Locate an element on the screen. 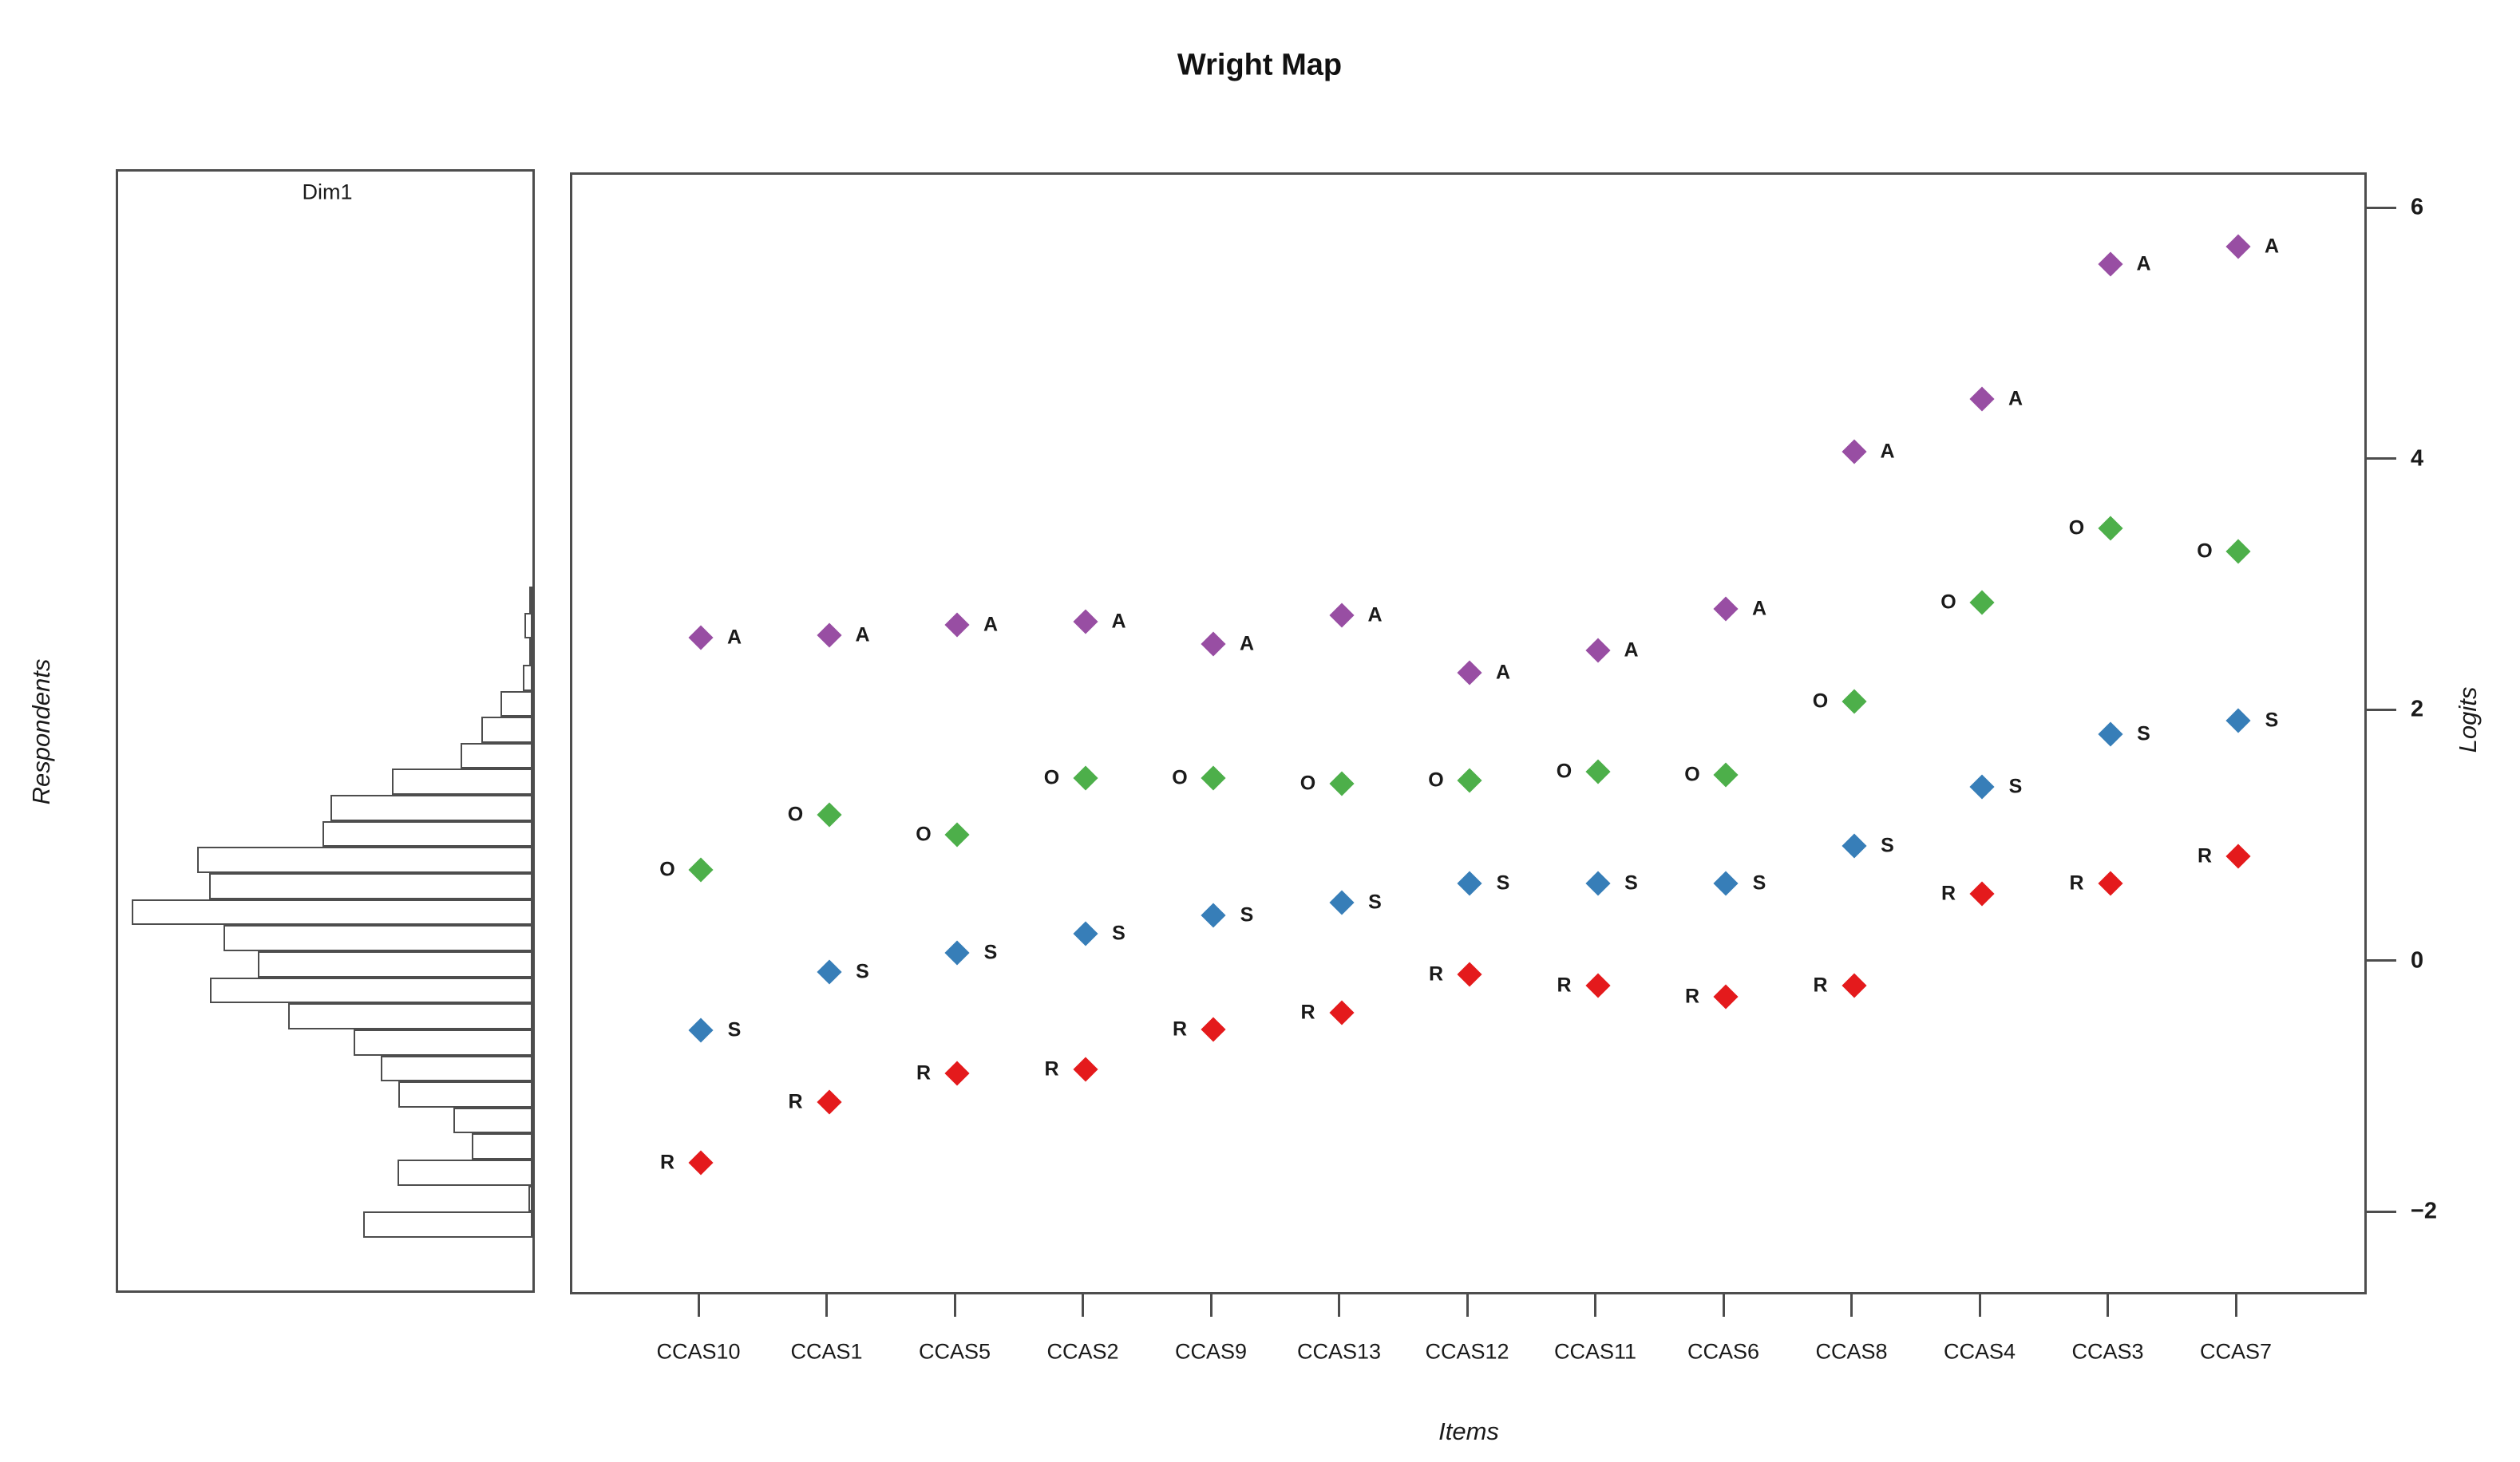  tick-label: 4 is located at coordinates (2417, 458).